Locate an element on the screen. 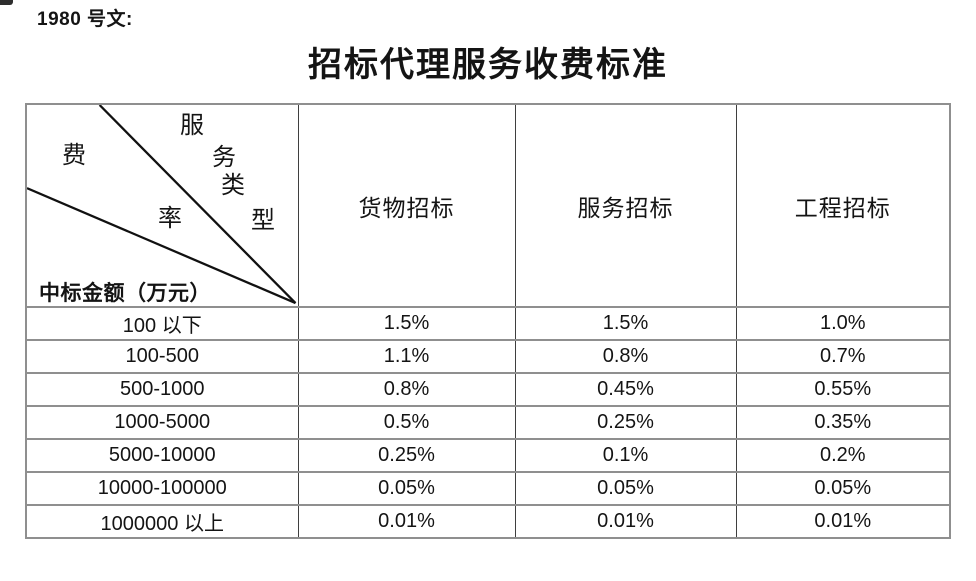 Image resolution: width=976 pixels, height=581 pixels. column-header-2: 服务招标 is located at coordinates (625, 205).